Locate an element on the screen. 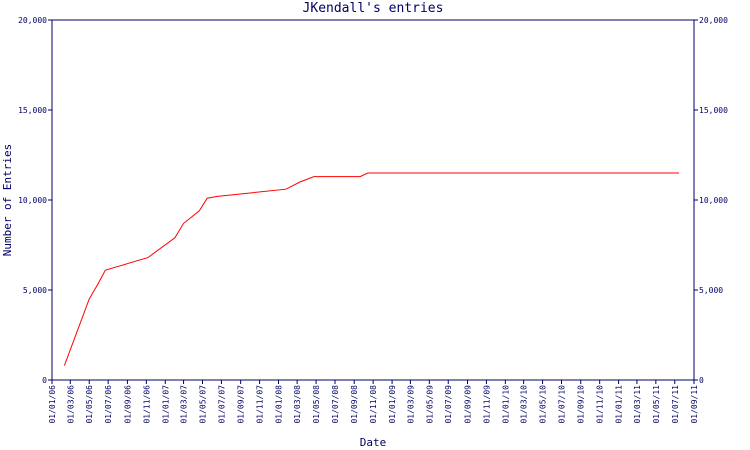 This screenshot has width=750, height=450. x-tick-label: 01/01/10 is located at coordinates (505, 404).